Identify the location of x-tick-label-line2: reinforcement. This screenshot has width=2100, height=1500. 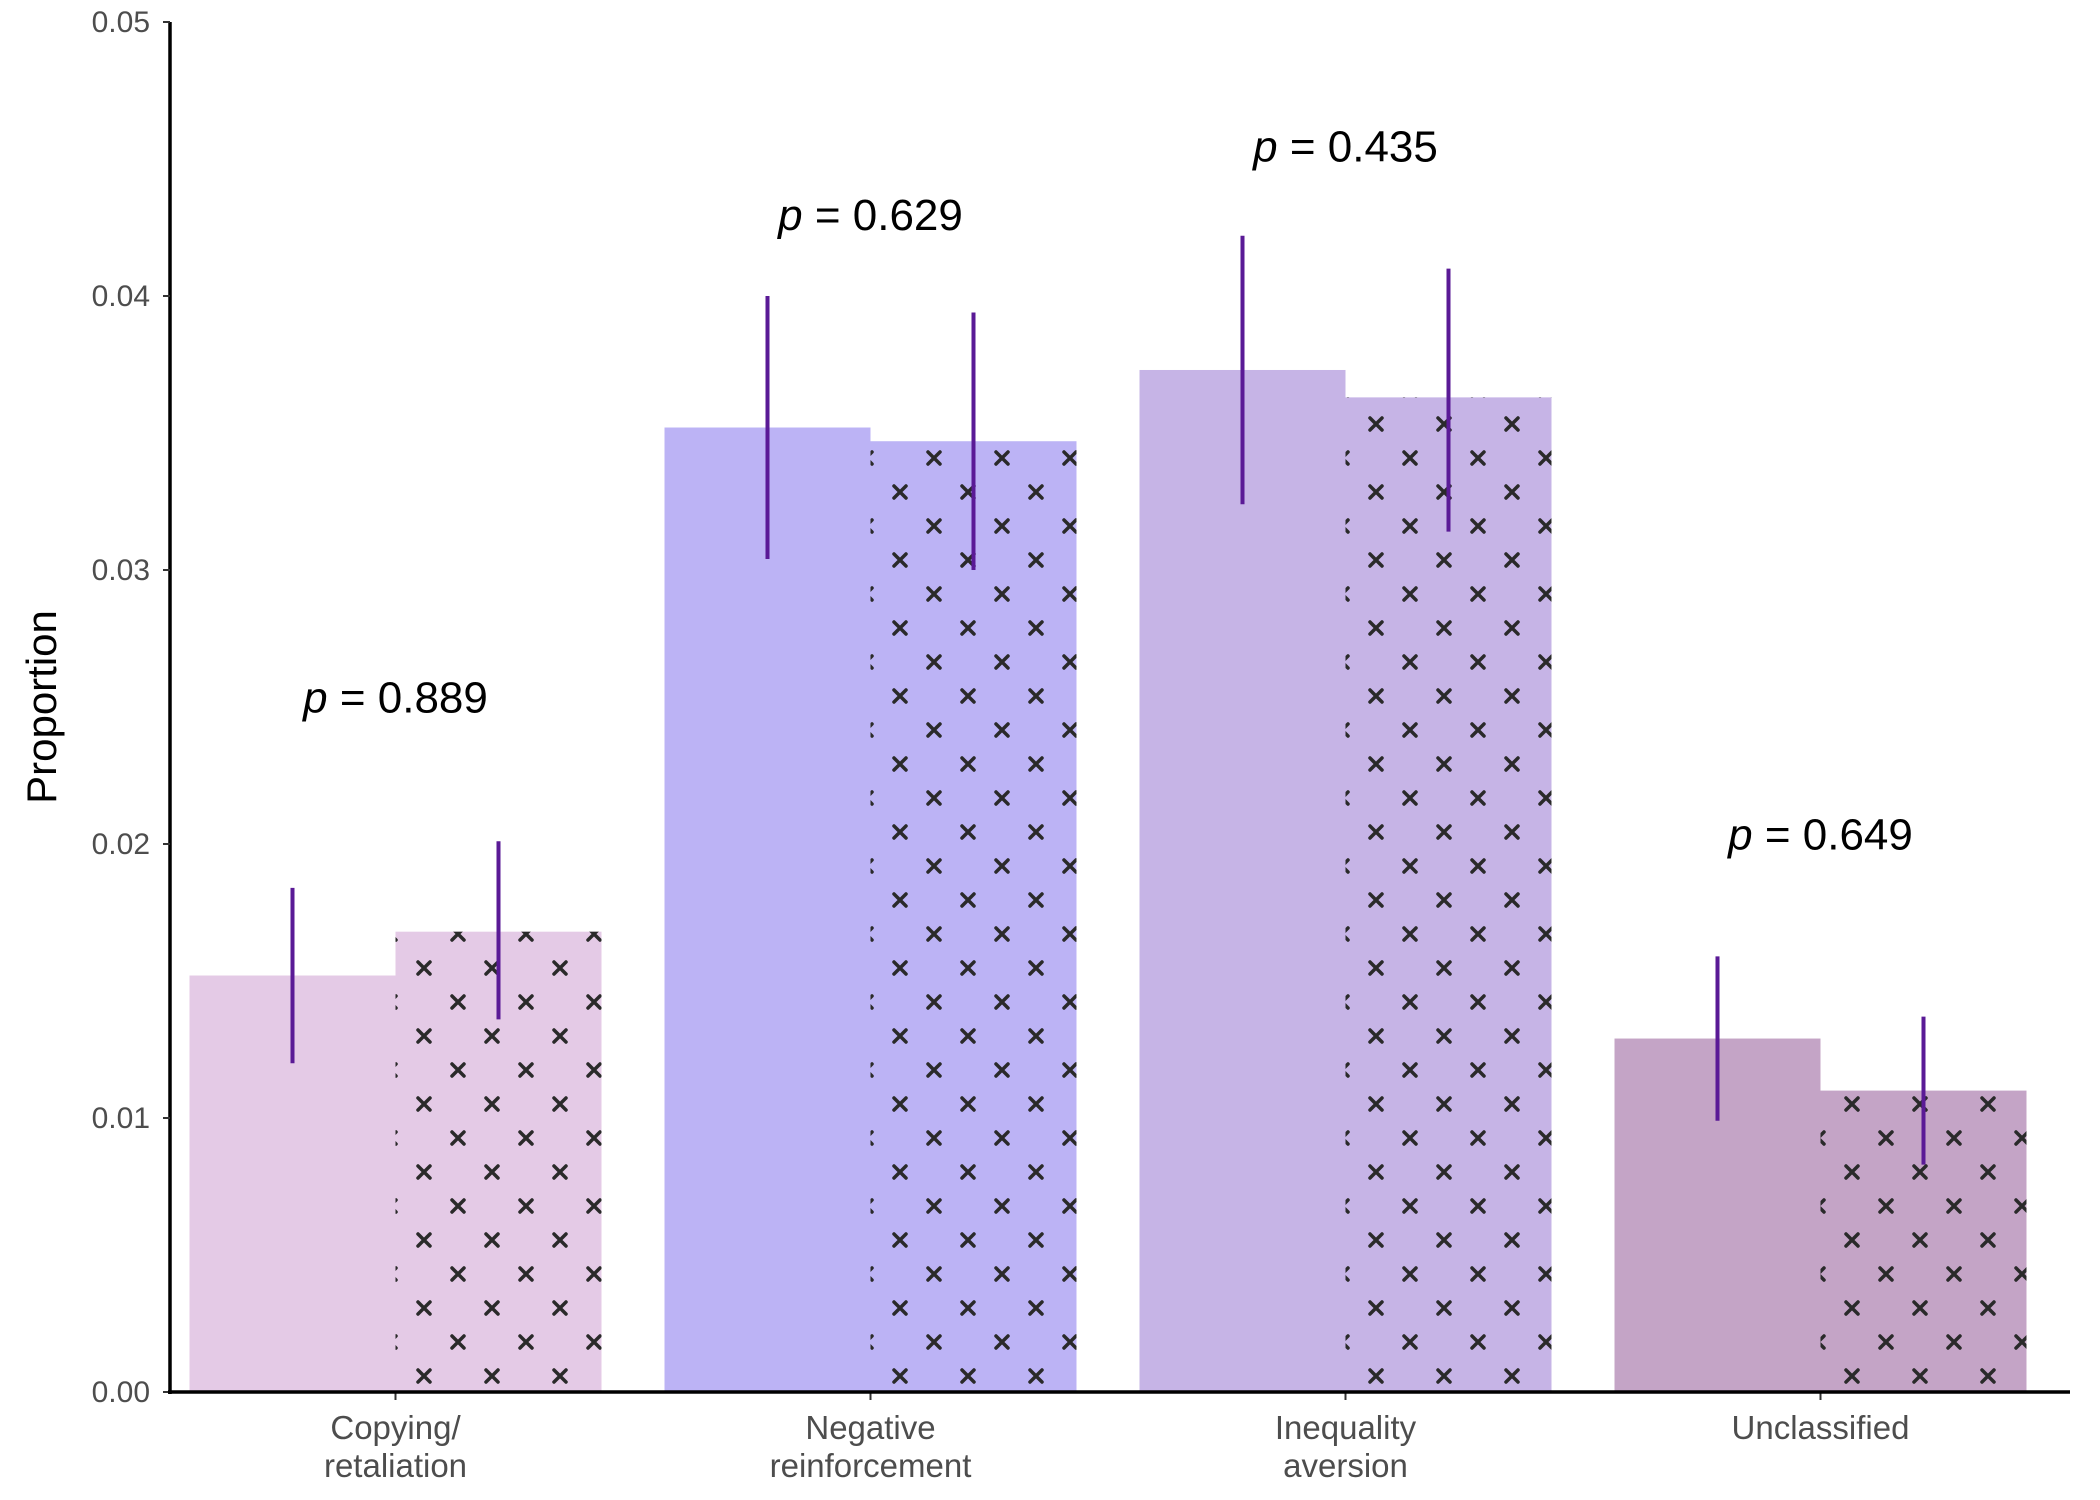
(871, 1465).